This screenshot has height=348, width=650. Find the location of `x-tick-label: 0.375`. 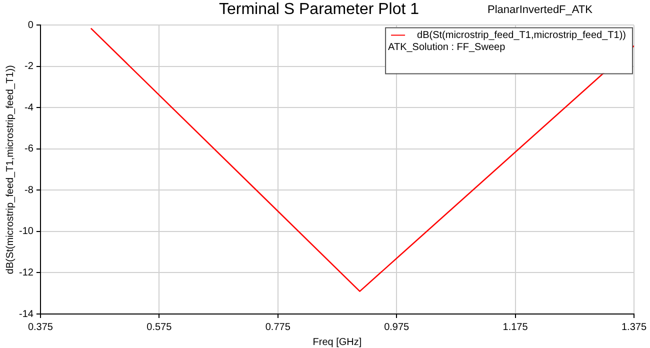

x-tick-label: 0.375 is located at coordinates (41, 327).